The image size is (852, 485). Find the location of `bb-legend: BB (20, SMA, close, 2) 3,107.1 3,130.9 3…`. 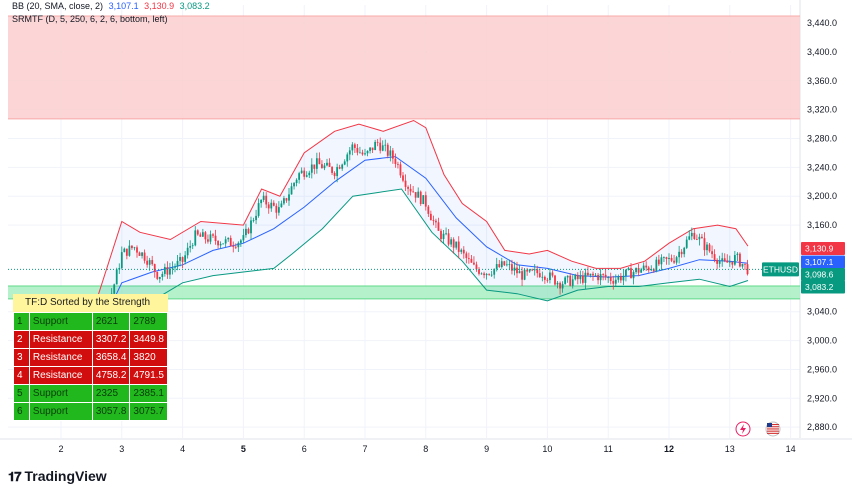

bb-legend: BB (20, SMA, close, 2) 3,107.1 3,130.9 3… is located at coordinates (112, 6).